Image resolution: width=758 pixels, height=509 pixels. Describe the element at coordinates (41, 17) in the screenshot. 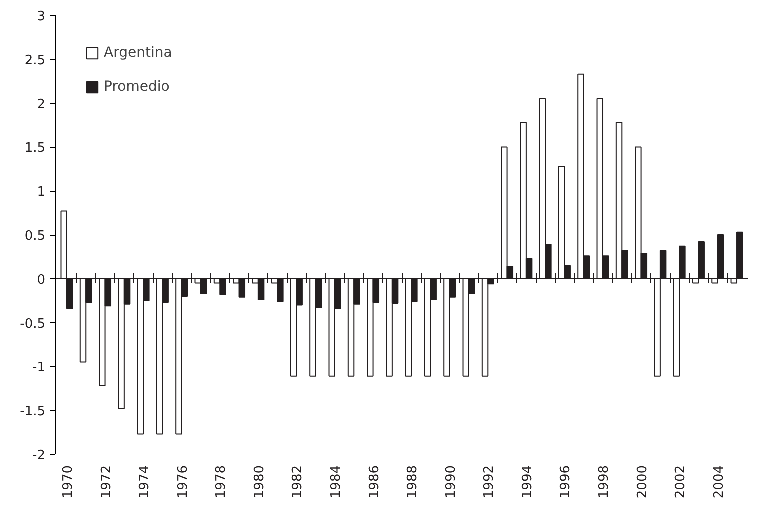

I see `y-tick-label: 3` at that location.